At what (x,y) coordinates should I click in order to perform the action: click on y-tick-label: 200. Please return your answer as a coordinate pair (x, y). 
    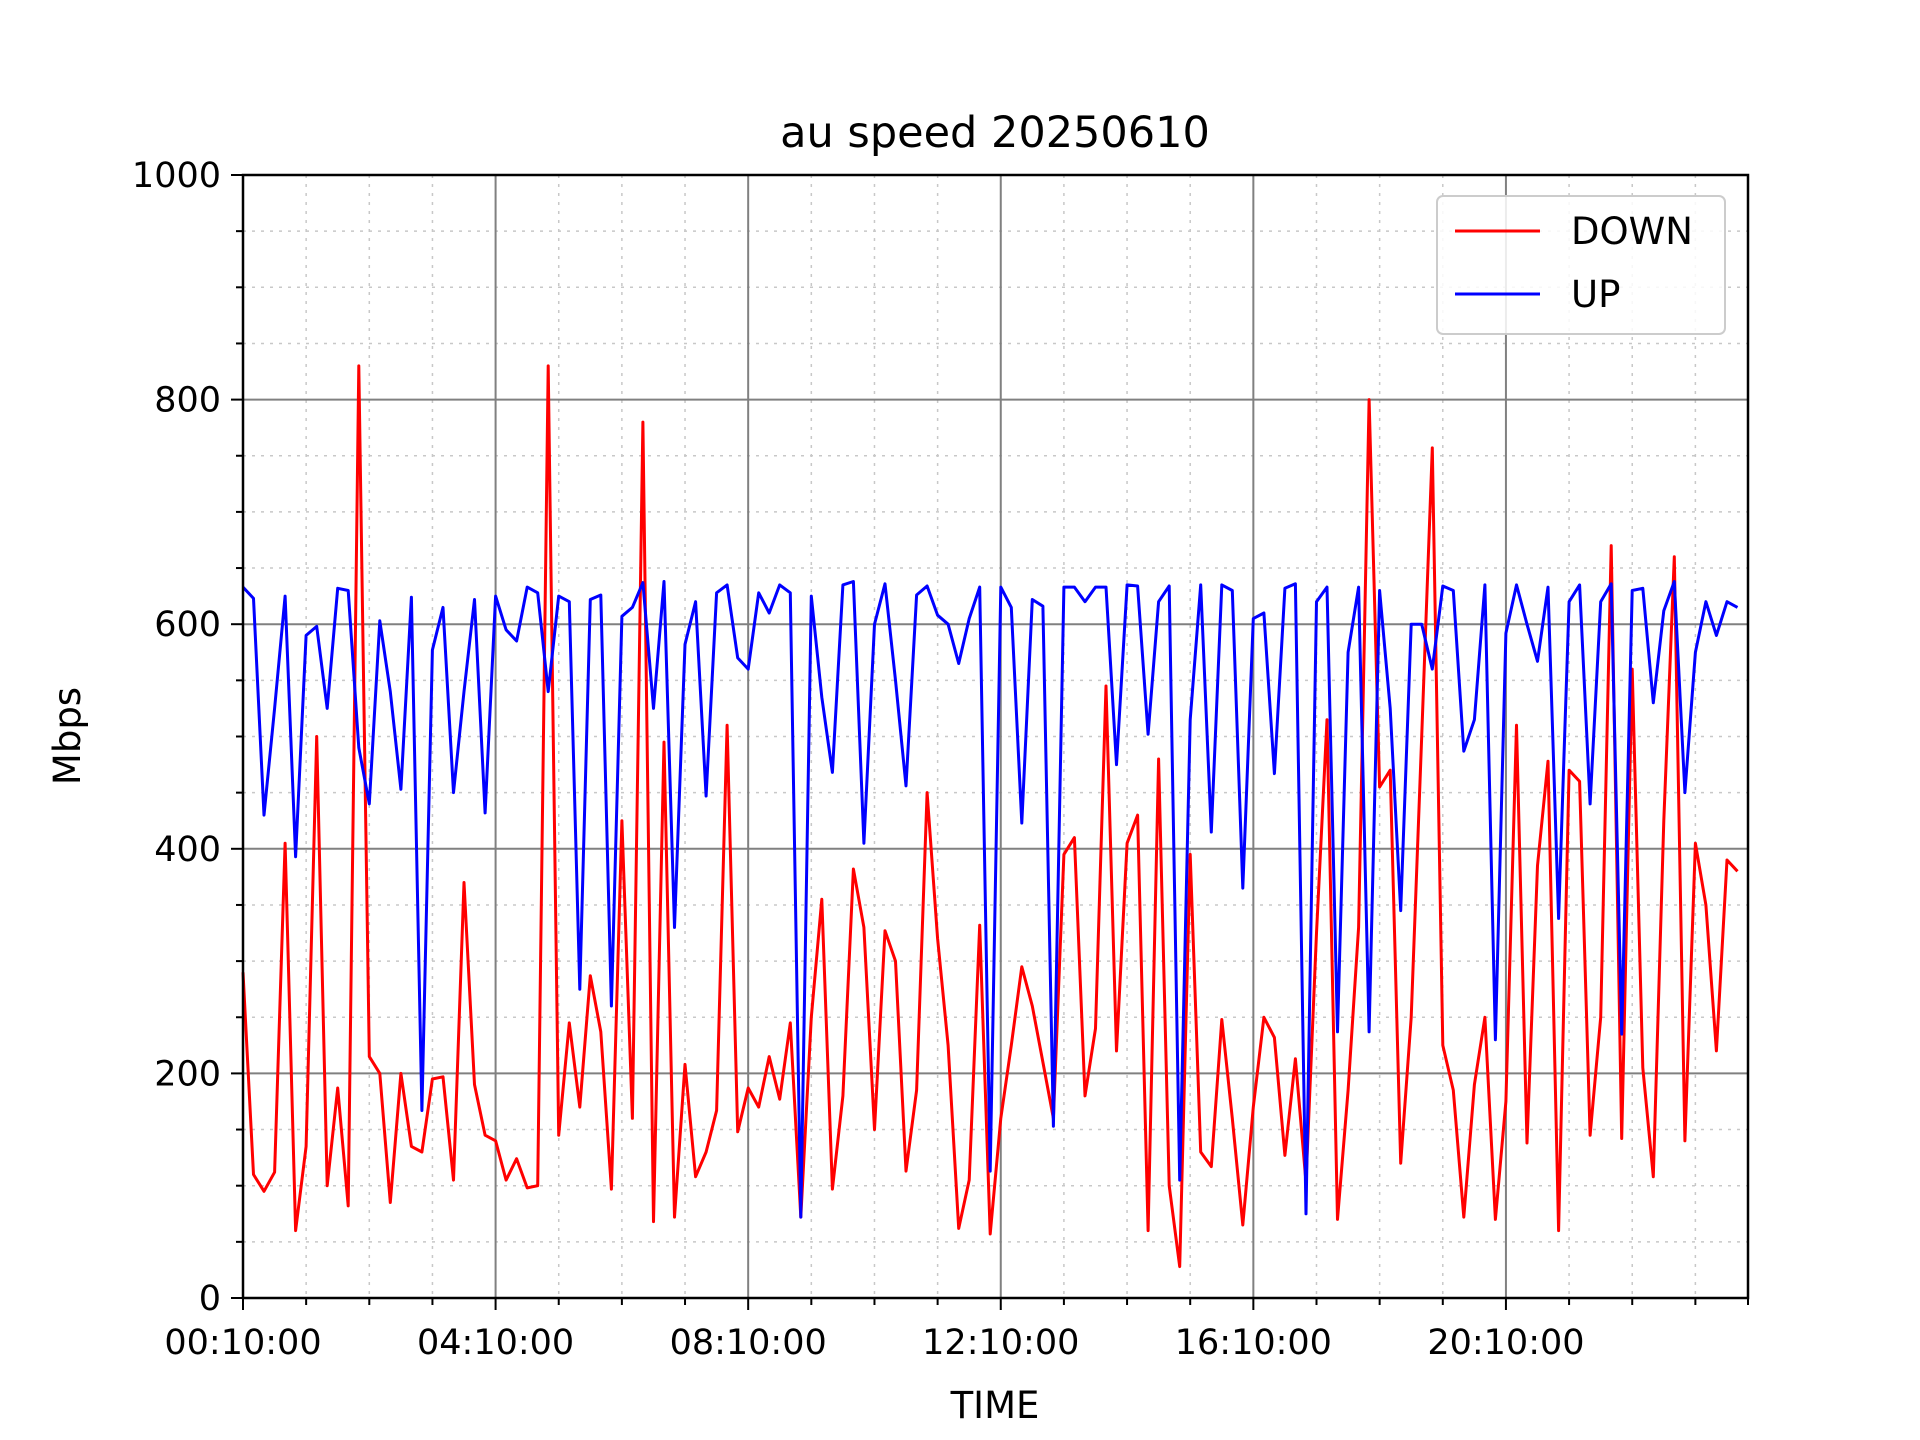
    Looking at the image, I should click on (187, 1074).